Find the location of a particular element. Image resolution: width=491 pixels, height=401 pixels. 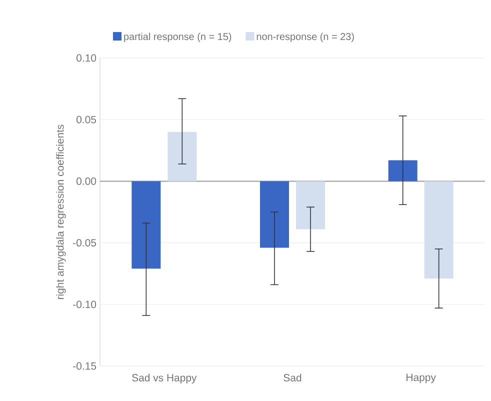

legend-label: partial response (n = 15) is located at coordinates (178, 37).